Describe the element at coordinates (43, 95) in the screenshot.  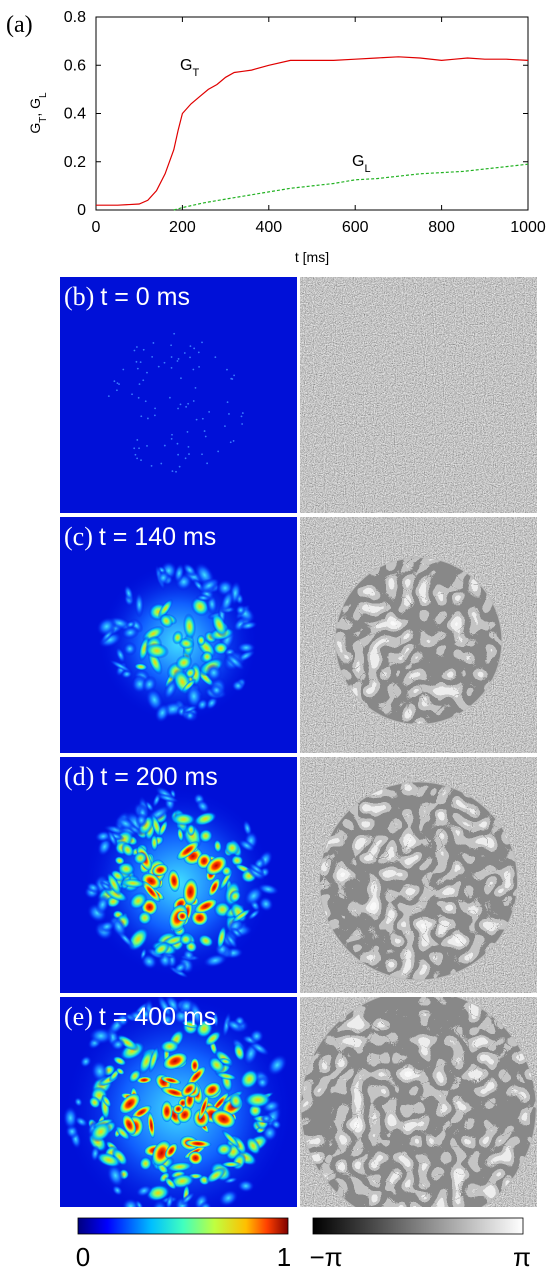
I see `y-axis-title-sub2: L` at that location.